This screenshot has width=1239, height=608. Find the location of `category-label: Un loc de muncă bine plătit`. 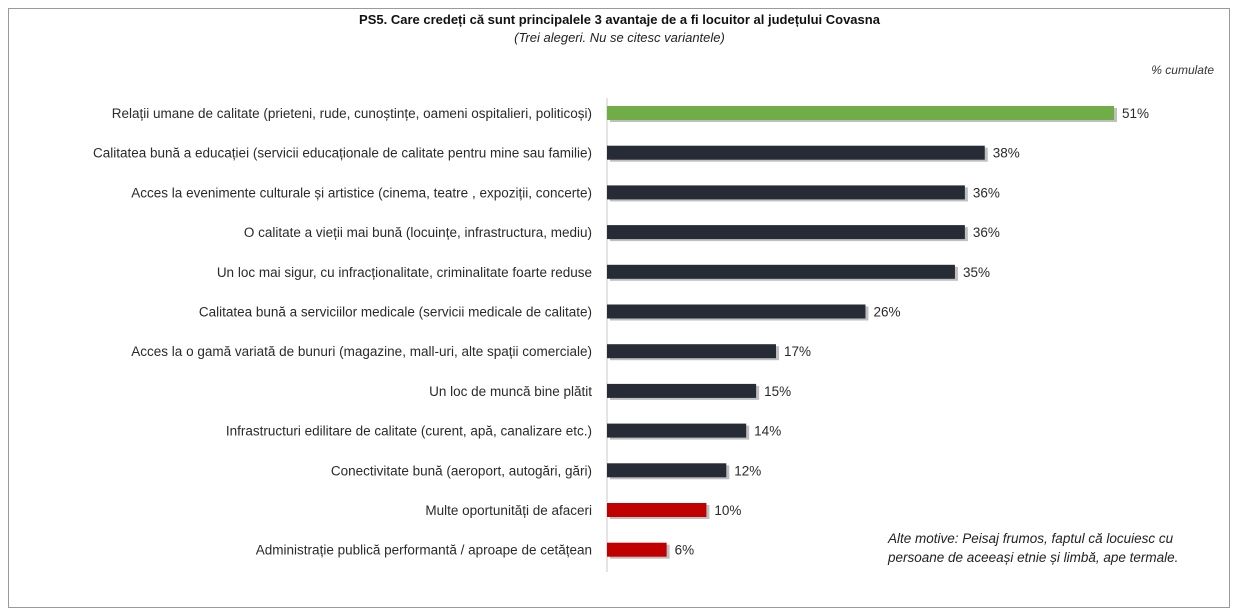

category-label: Un loc de muncă bine plătit is located at coordinates (510, 391).